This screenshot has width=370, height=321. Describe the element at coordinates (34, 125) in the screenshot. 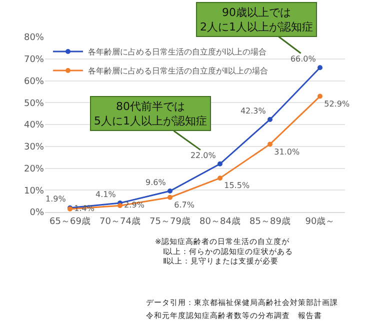

I see `y-tick-label: 40%` at that location.